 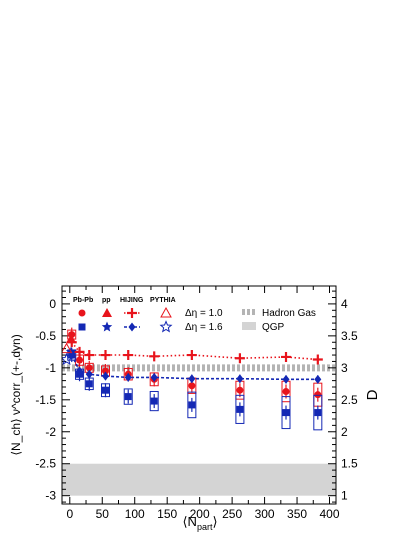 I want to click on y-tick-label: -1, so click(x=50, y=368).